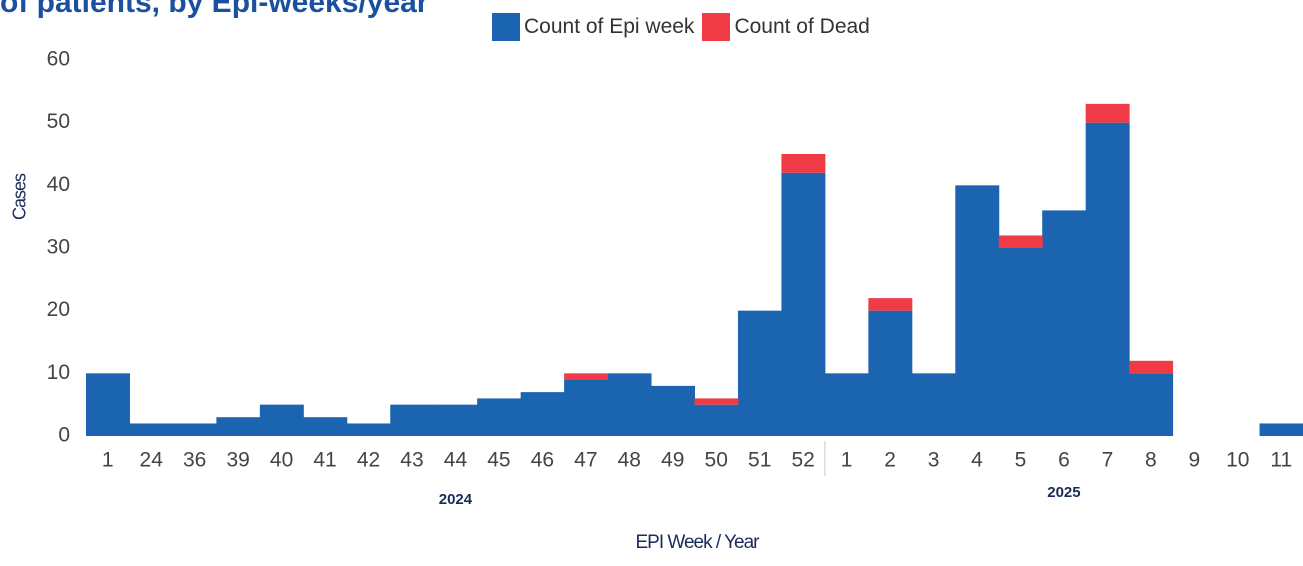  I want to click on x-tick-label: 11, so click(1281, 460).